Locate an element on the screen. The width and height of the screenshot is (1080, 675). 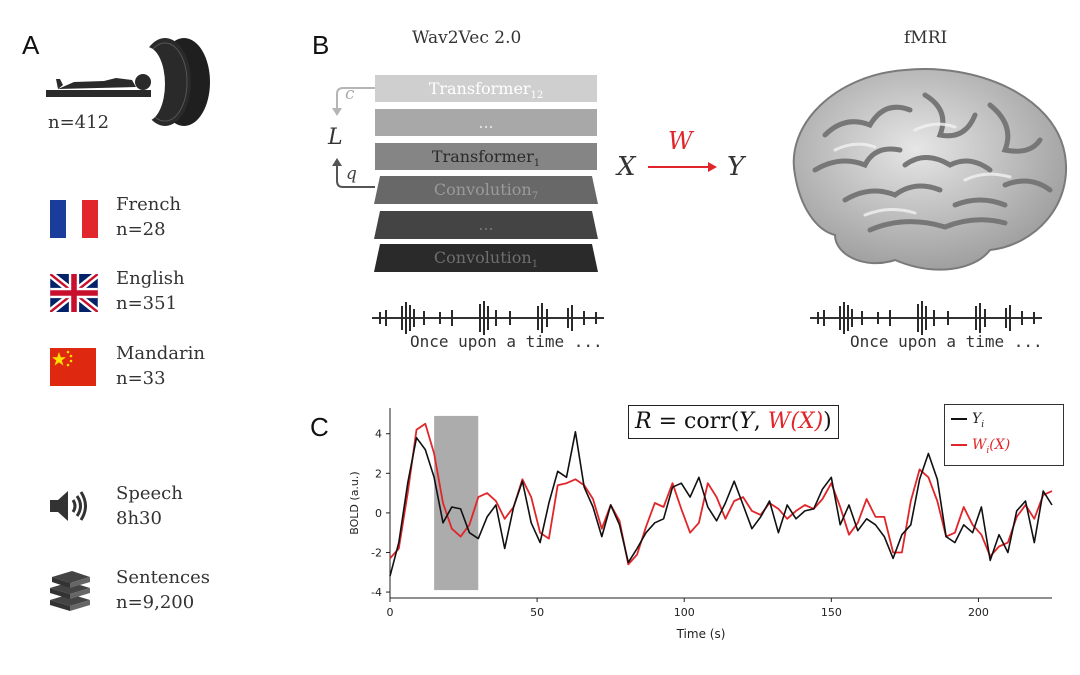
y-label: Y is located at coordinates (736, 167).